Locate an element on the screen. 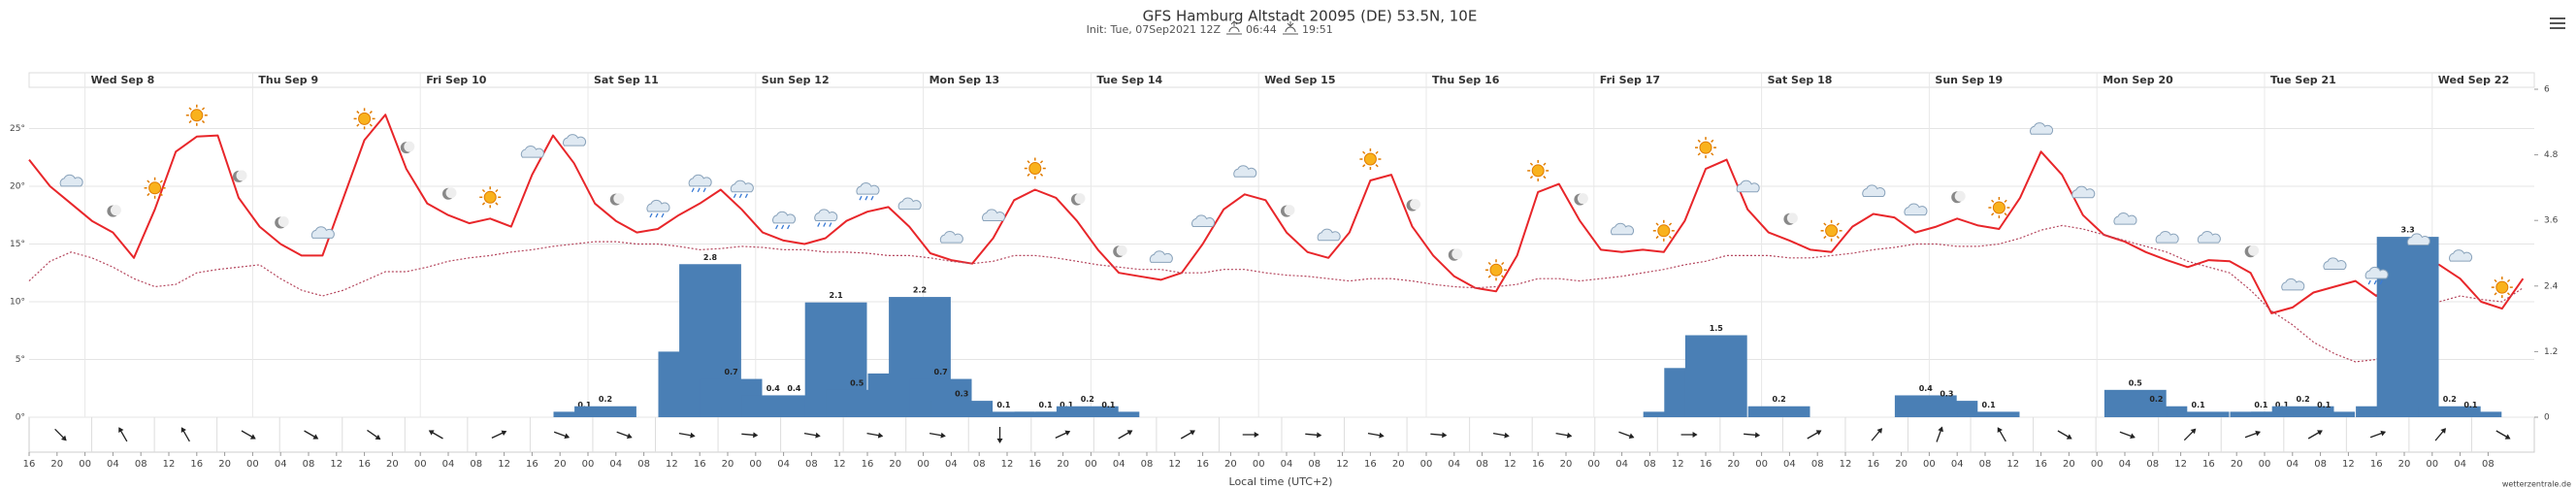  day-label: Wed Sep 22 is located at coordinates (2474, 80).